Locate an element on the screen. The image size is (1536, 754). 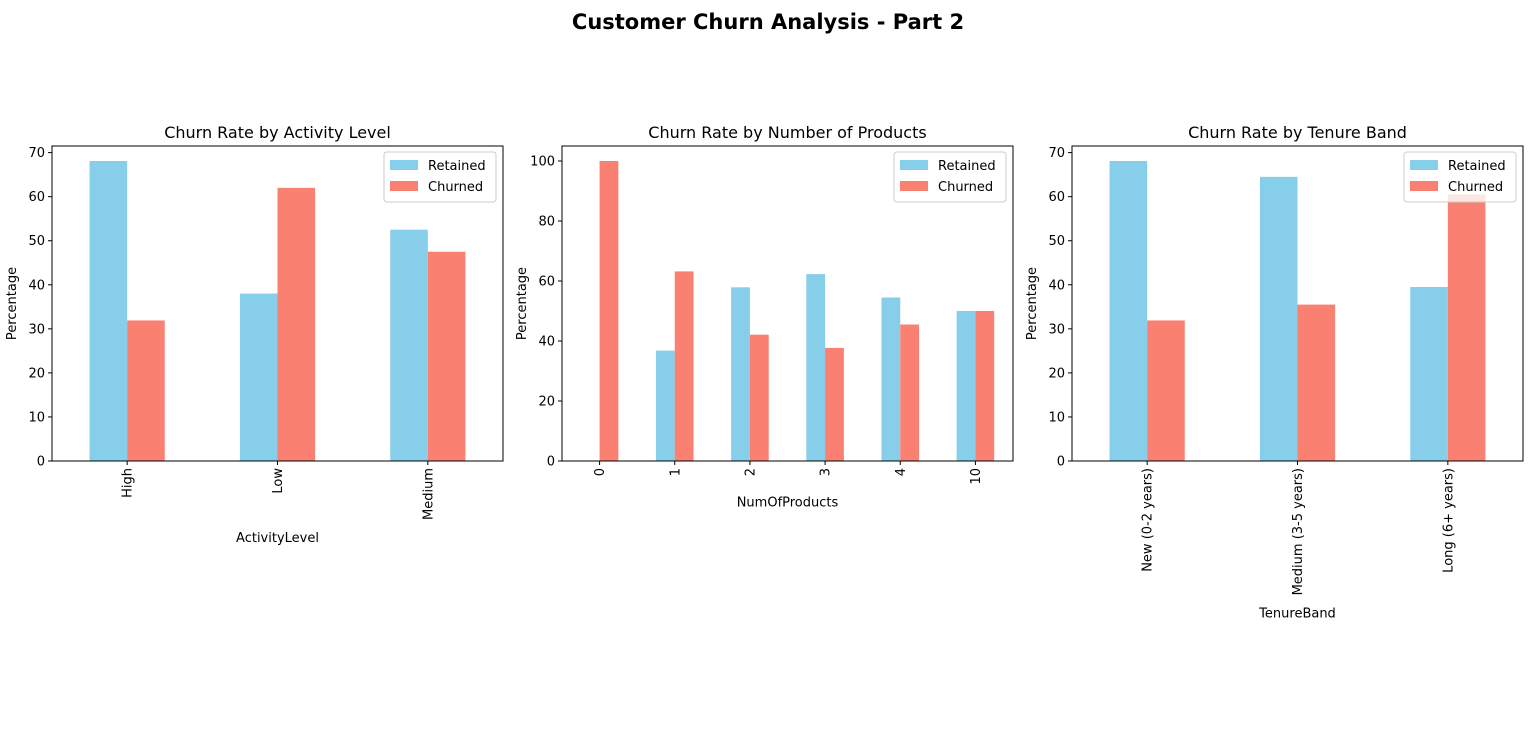
chart-2-xtick-label-5: 4 is located at coordinates (901, 472).